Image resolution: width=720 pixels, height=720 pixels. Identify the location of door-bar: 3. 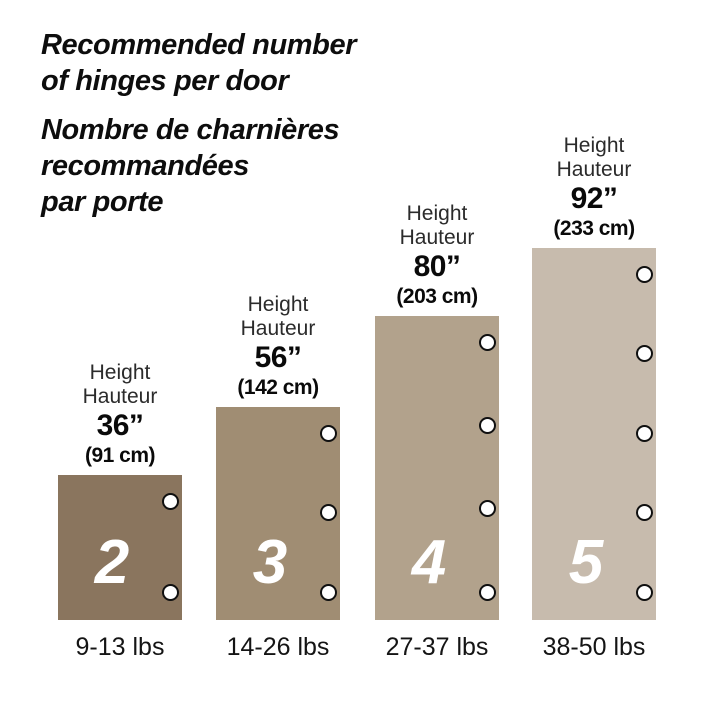
(278, 513).